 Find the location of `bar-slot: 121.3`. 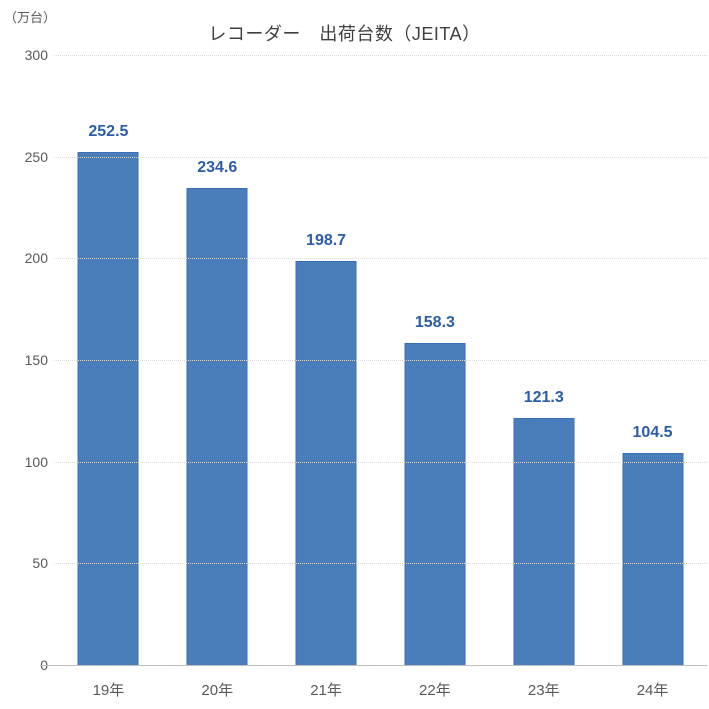

bar-slot: 121.3 is located at coordinates (543, 360).